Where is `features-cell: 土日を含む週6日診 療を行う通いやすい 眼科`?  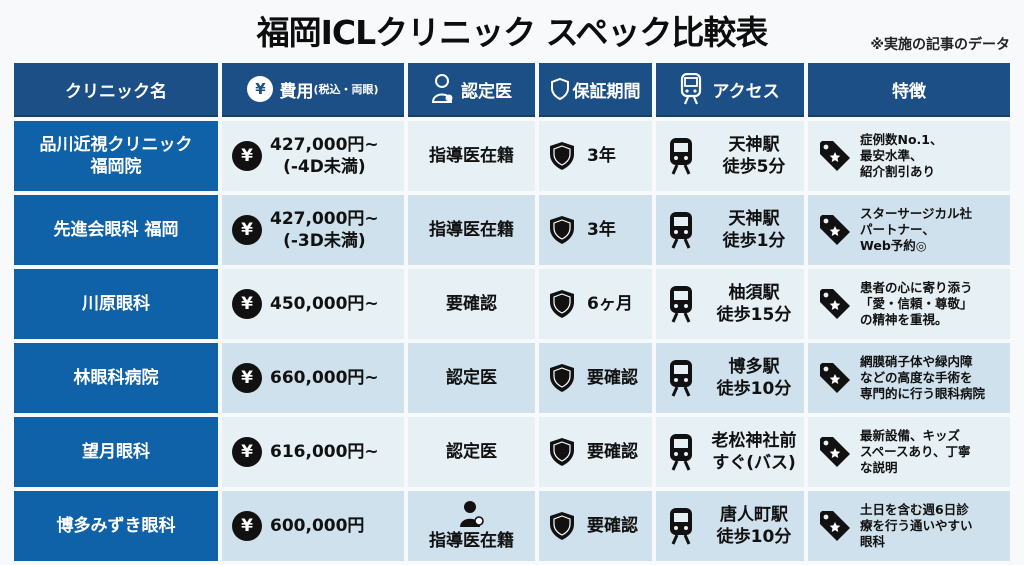
features-cell: 土日を含む週6日診 療を行う通いやすい 眼科 is located at coordinates (909, 526).